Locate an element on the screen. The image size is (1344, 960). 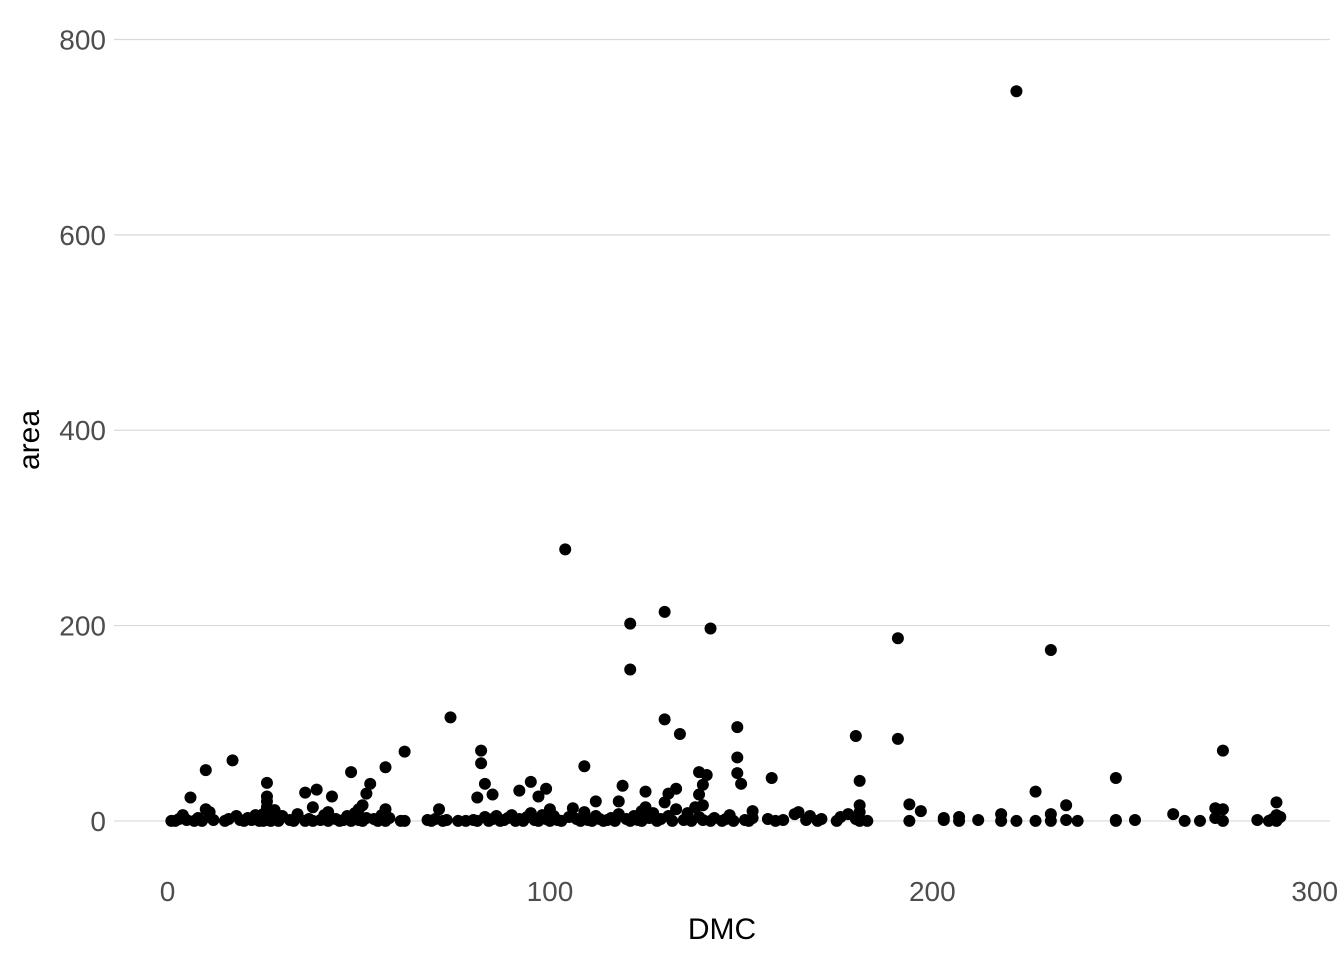
x-tick-label: 100 is located at coordinates (550, 891).